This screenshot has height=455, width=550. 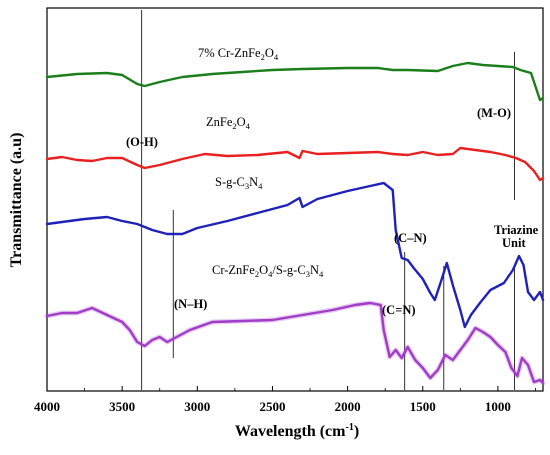 I want to click on x-tick-label: 1000, so click(x=498, y=406).